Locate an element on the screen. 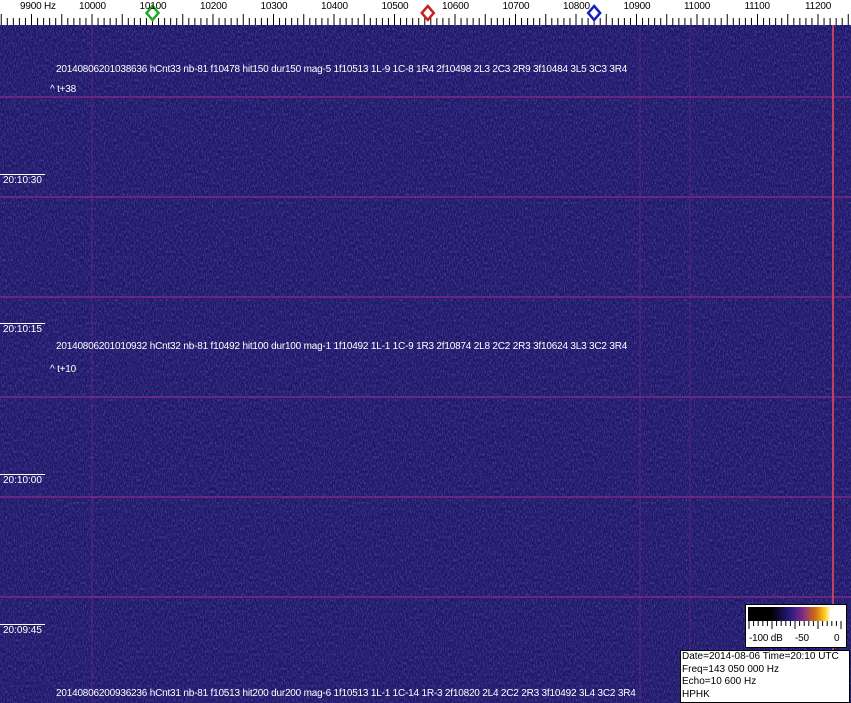 Image resolution: width=851 pixels, height=703 pixels. frequency-tick-label: 10000 is located at coordinates (92, 6).